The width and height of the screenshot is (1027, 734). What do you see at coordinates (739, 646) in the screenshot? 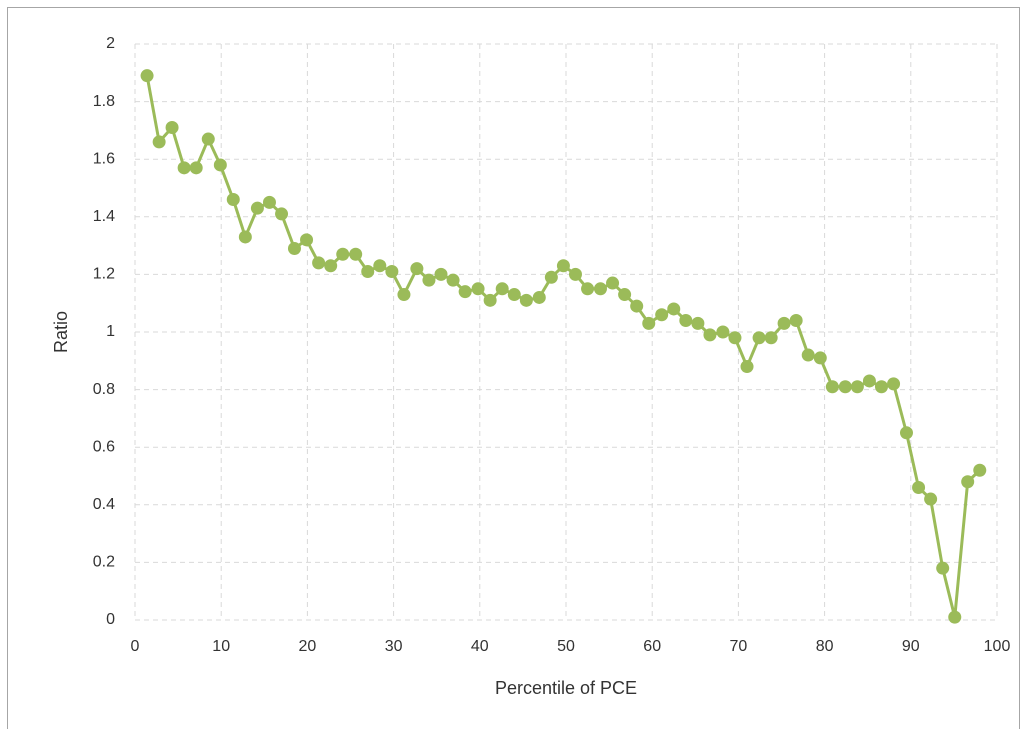
I see `x-tick-label: 70` at bounding box center [739, 646].